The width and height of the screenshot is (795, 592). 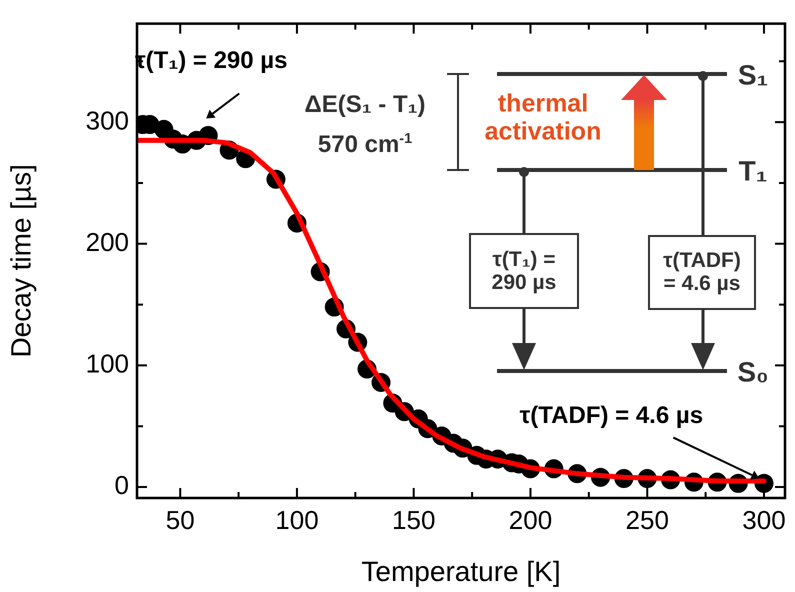 I want to click on y-axis-title: Decay time [µs], so click(x=21, y=261).